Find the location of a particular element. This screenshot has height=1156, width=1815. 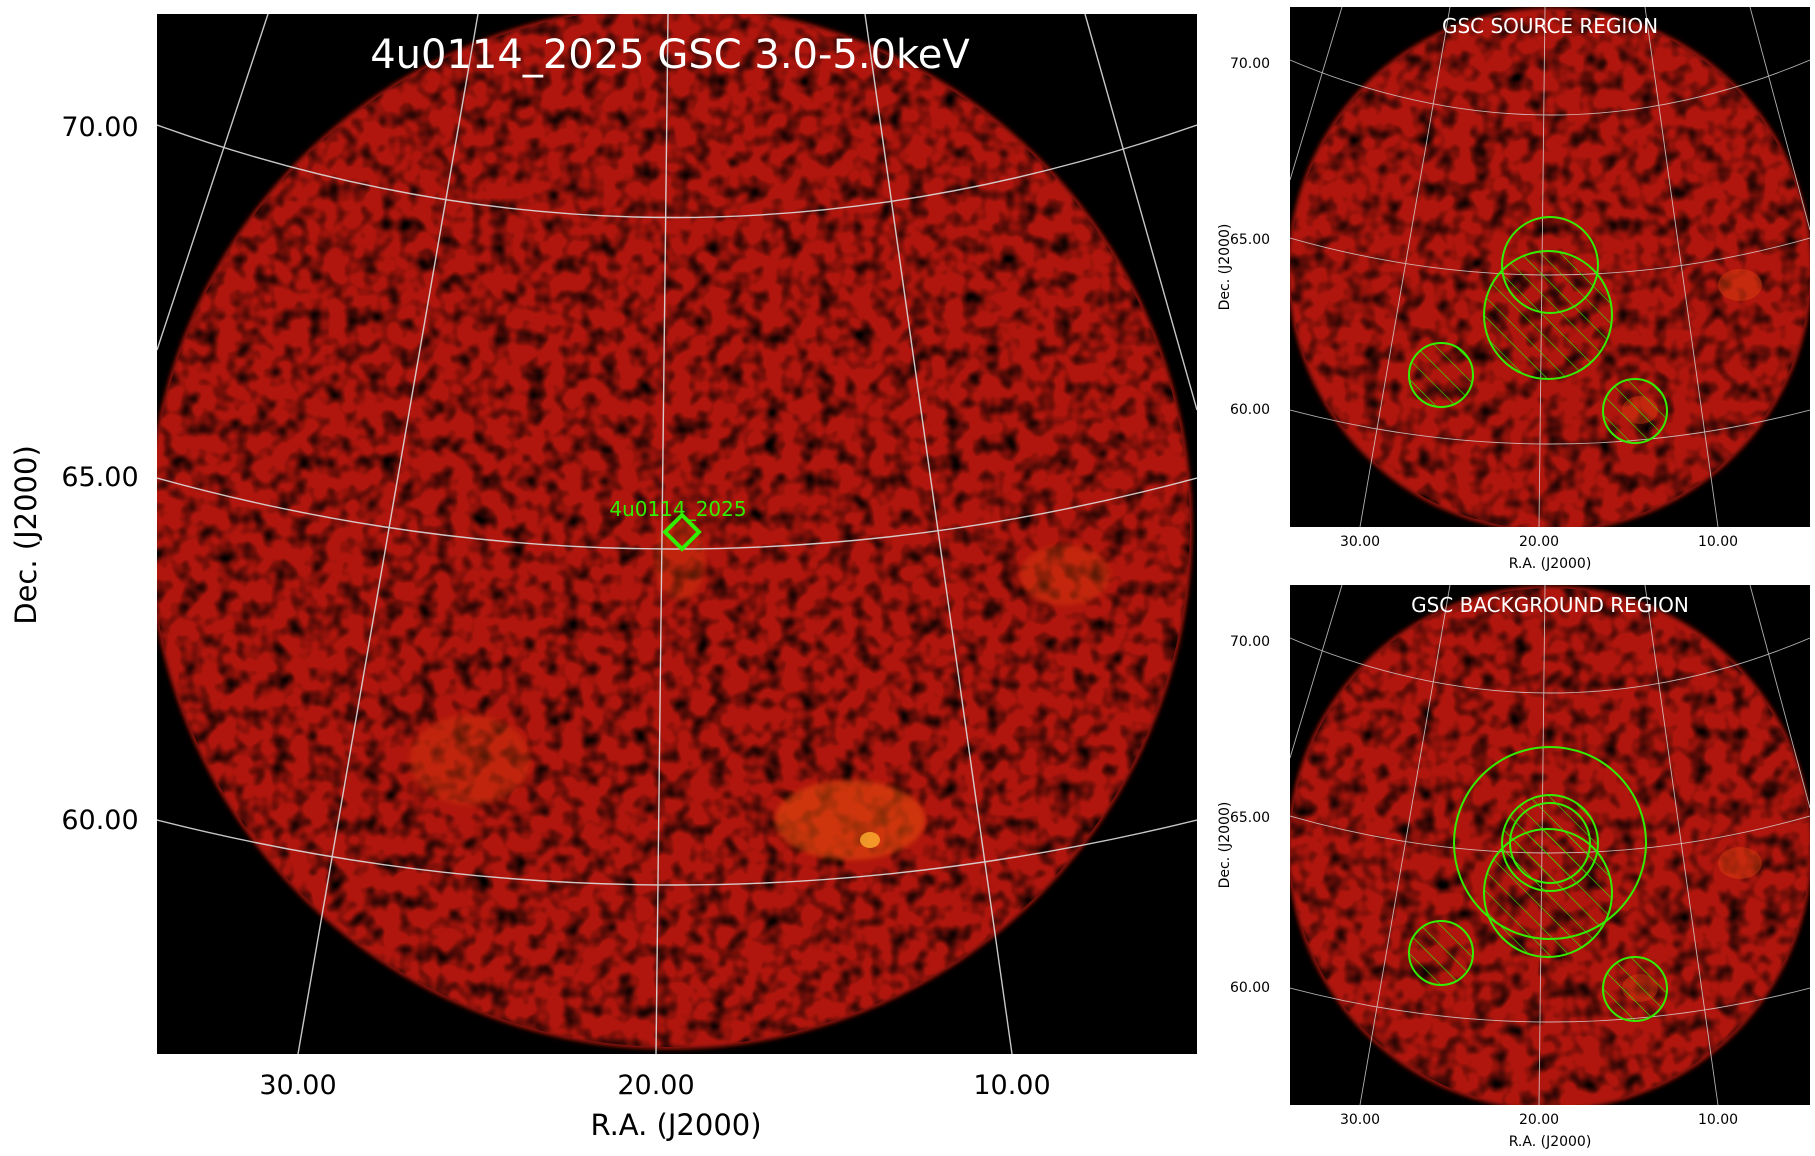

source-regions is located at coordinates (1538, 330).